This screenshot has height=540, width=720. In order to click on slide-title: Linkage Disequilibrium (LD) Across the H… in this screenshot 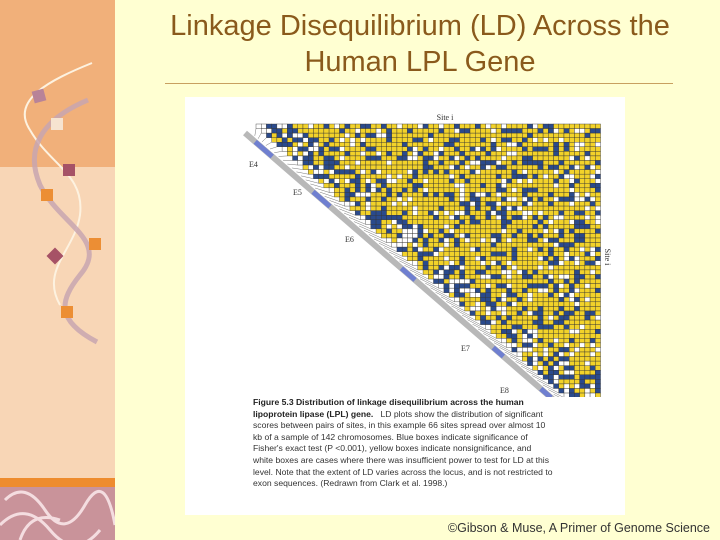, I will do `click(420, 44)`.